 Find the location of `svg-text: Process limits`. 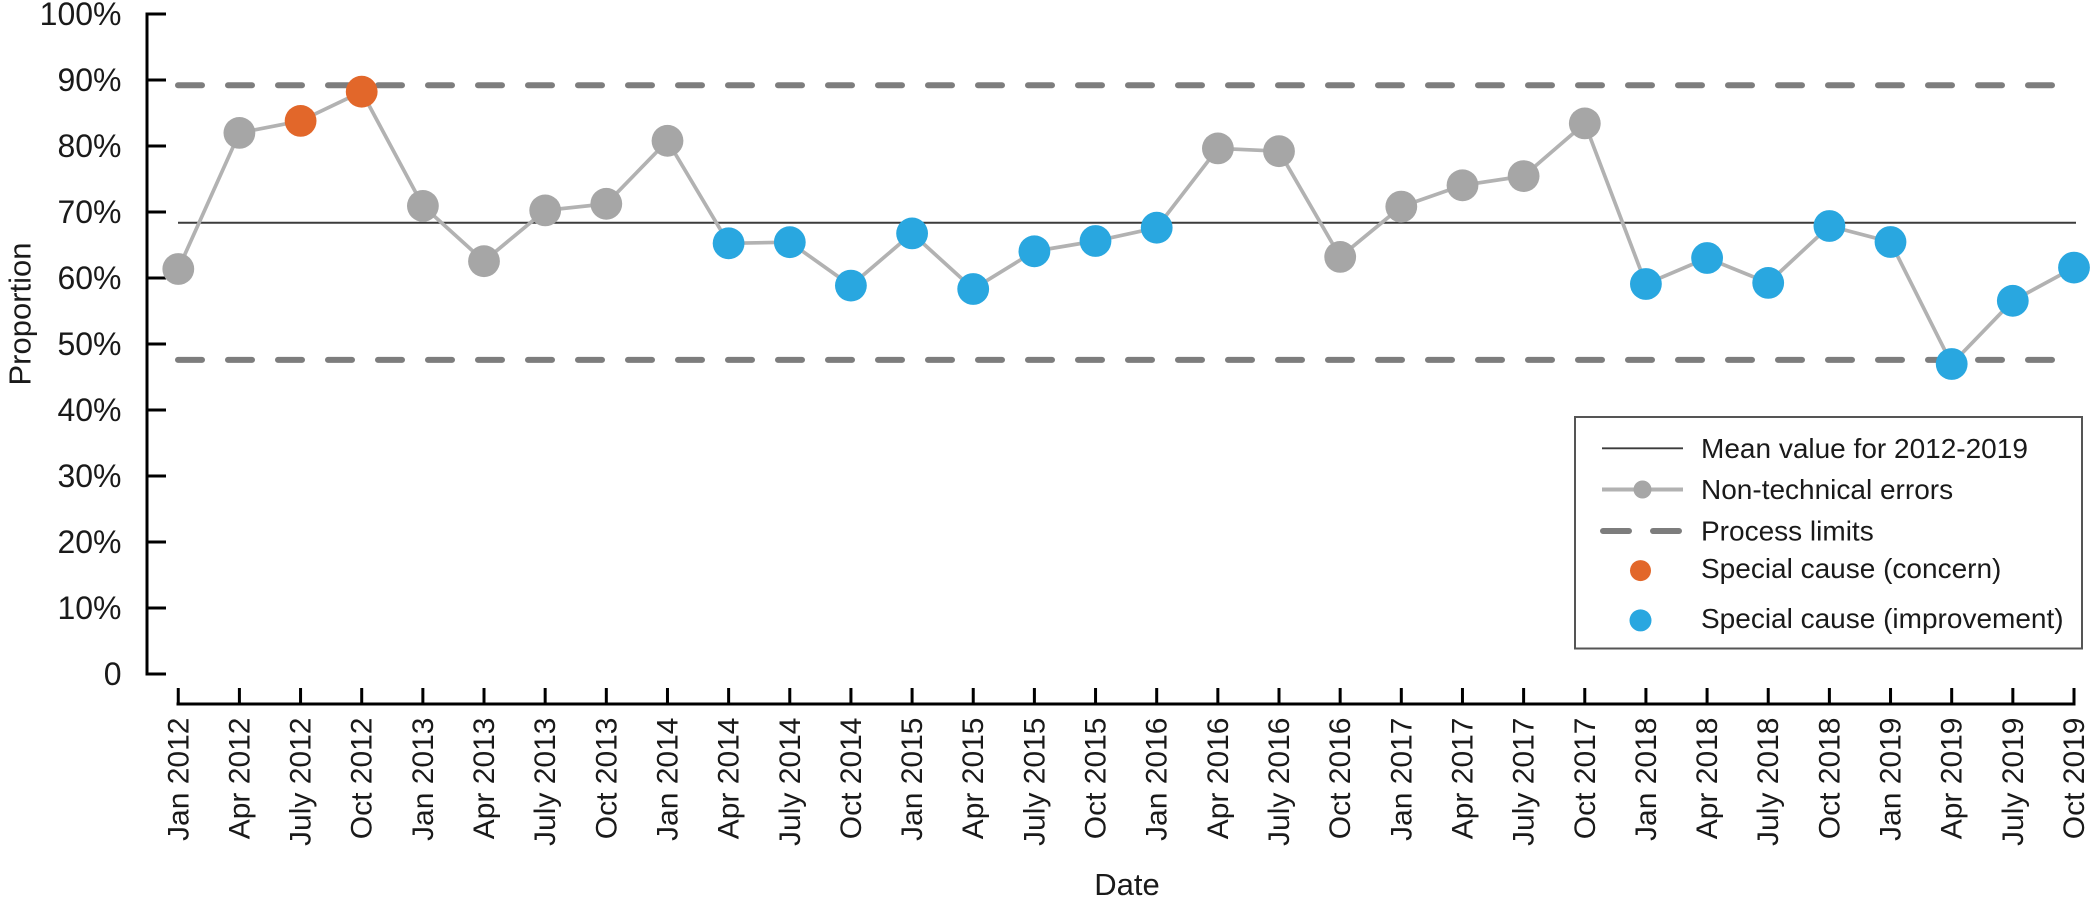

svg-text: Process limits is located at coordinates (1787, 531).